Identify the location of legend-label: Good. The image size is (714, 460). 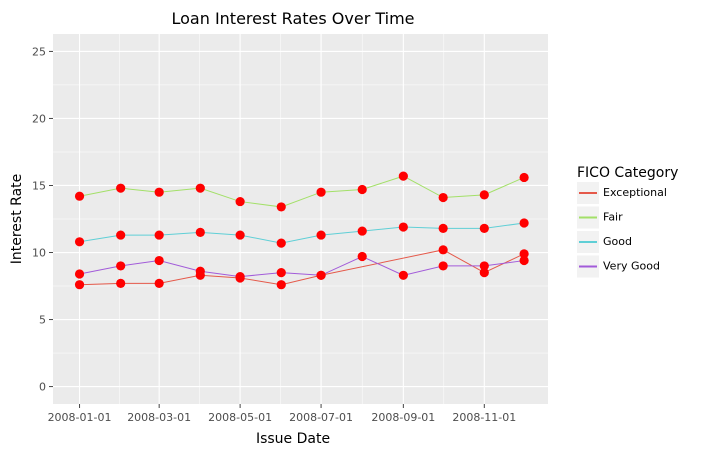
(617, 241).